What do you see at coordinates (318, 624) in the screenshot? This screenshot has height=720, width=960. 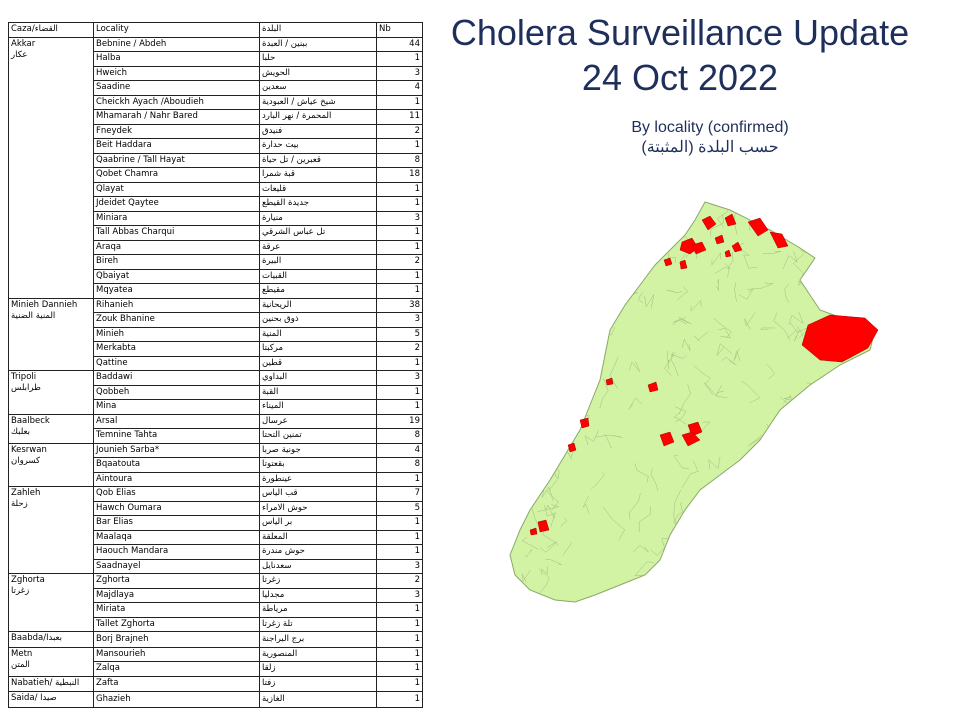 I see `locality-ar-cell: تلة زغرتا` at bounding box center [318, 624].